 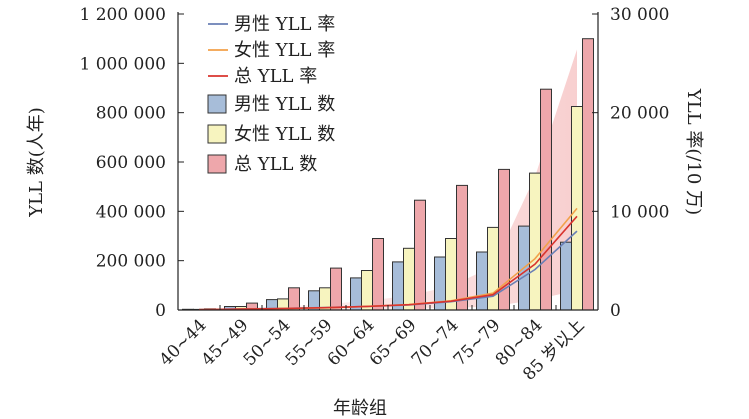 What do you see at coordinates (131, 114) in the screenshot?
I see `y-tick-label-4: 800 000` at bounding box center [131, 114].